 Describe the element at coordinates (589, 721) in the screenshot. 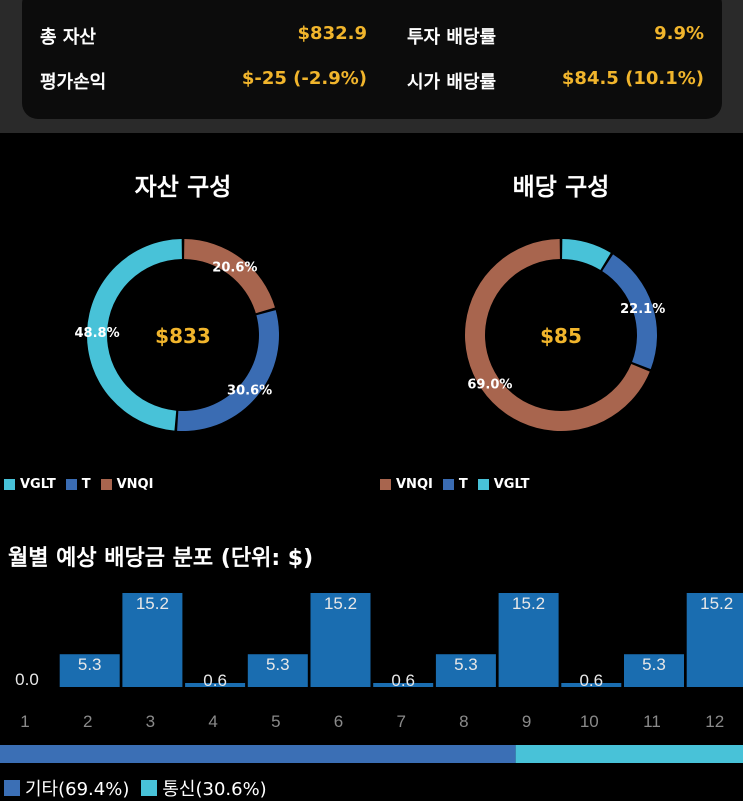

I see `x-tick-label-10: 10` at that location.